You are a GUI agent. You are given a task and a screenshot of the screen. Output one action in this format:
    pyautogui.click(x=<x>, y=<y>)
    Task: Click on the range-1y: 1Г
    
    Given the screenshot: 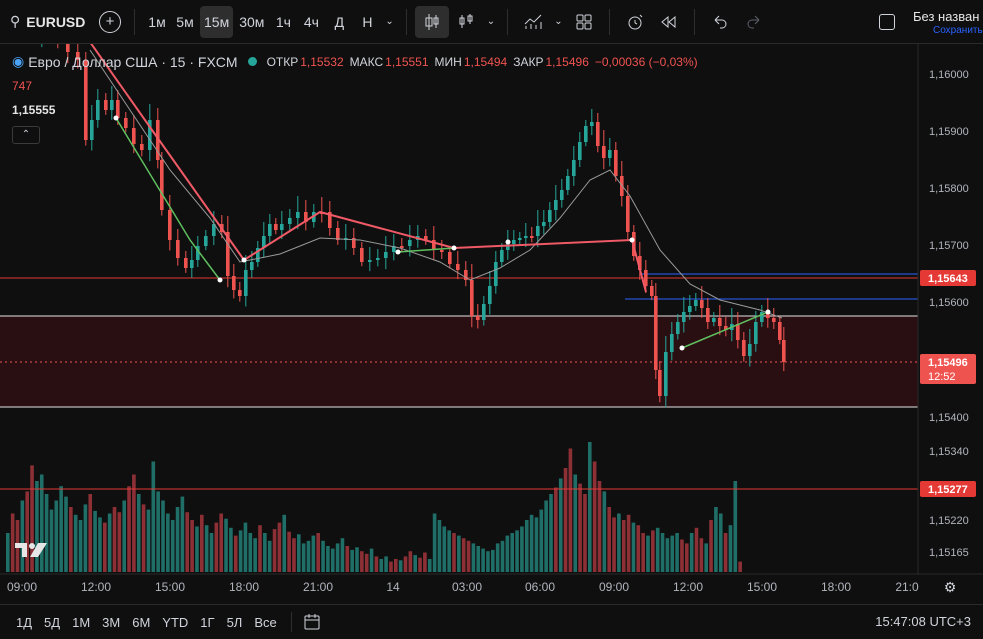 What is the action you would take?
    pyautogui.click(x=207, y=622)
    